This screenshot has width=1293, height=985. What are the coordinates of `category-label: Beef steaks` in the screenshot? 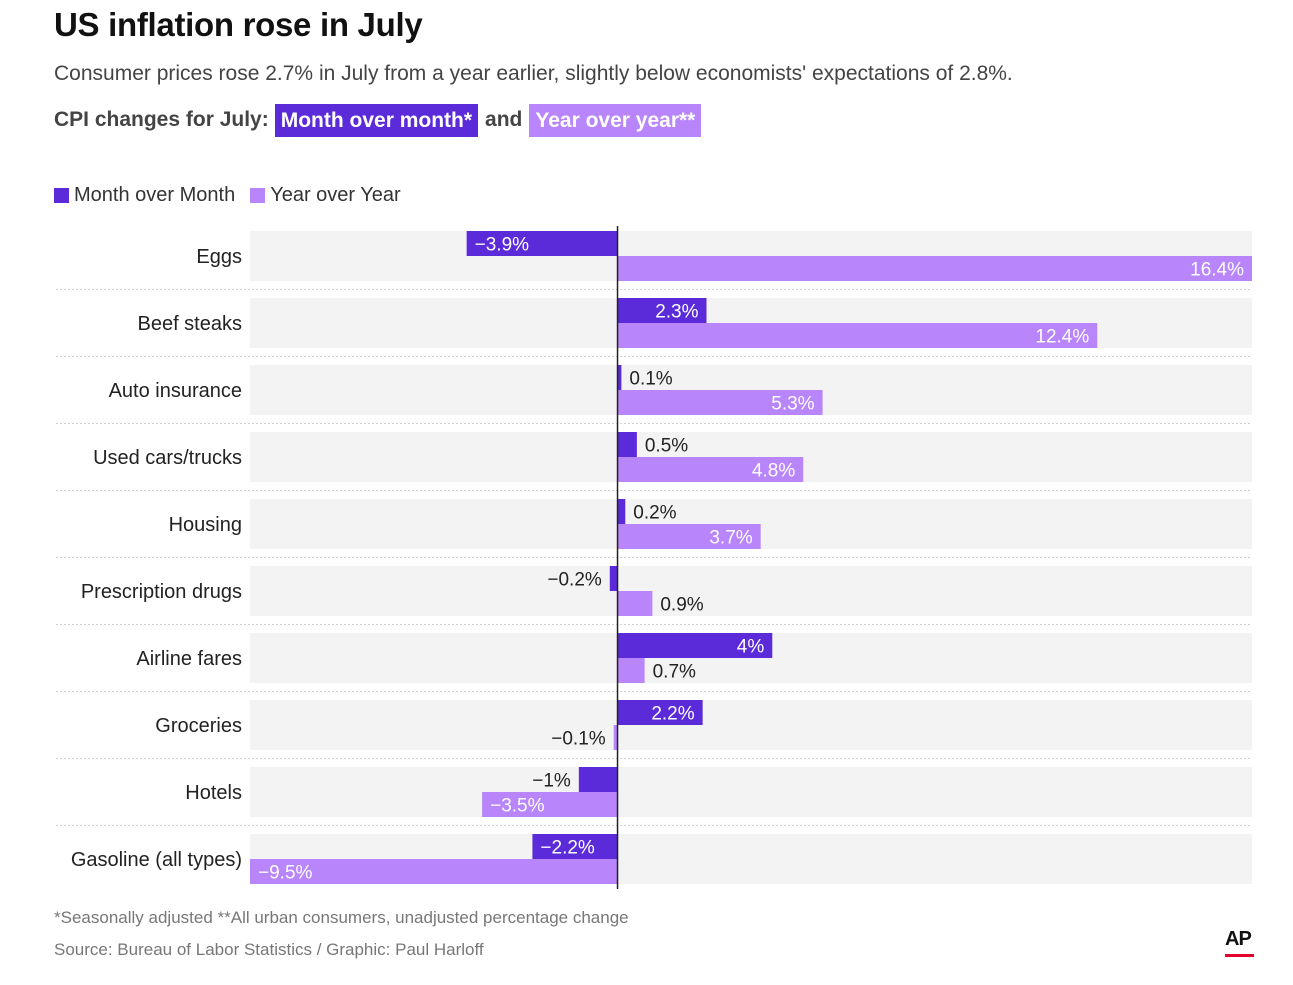 It's located at (189, 324).